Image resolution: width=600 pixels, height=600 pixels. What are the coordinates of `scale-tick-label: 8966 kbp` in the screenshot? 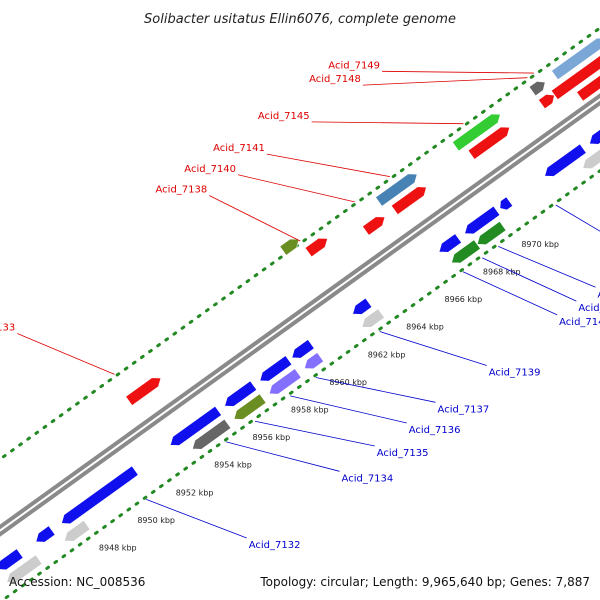 It's located at (464, 299).